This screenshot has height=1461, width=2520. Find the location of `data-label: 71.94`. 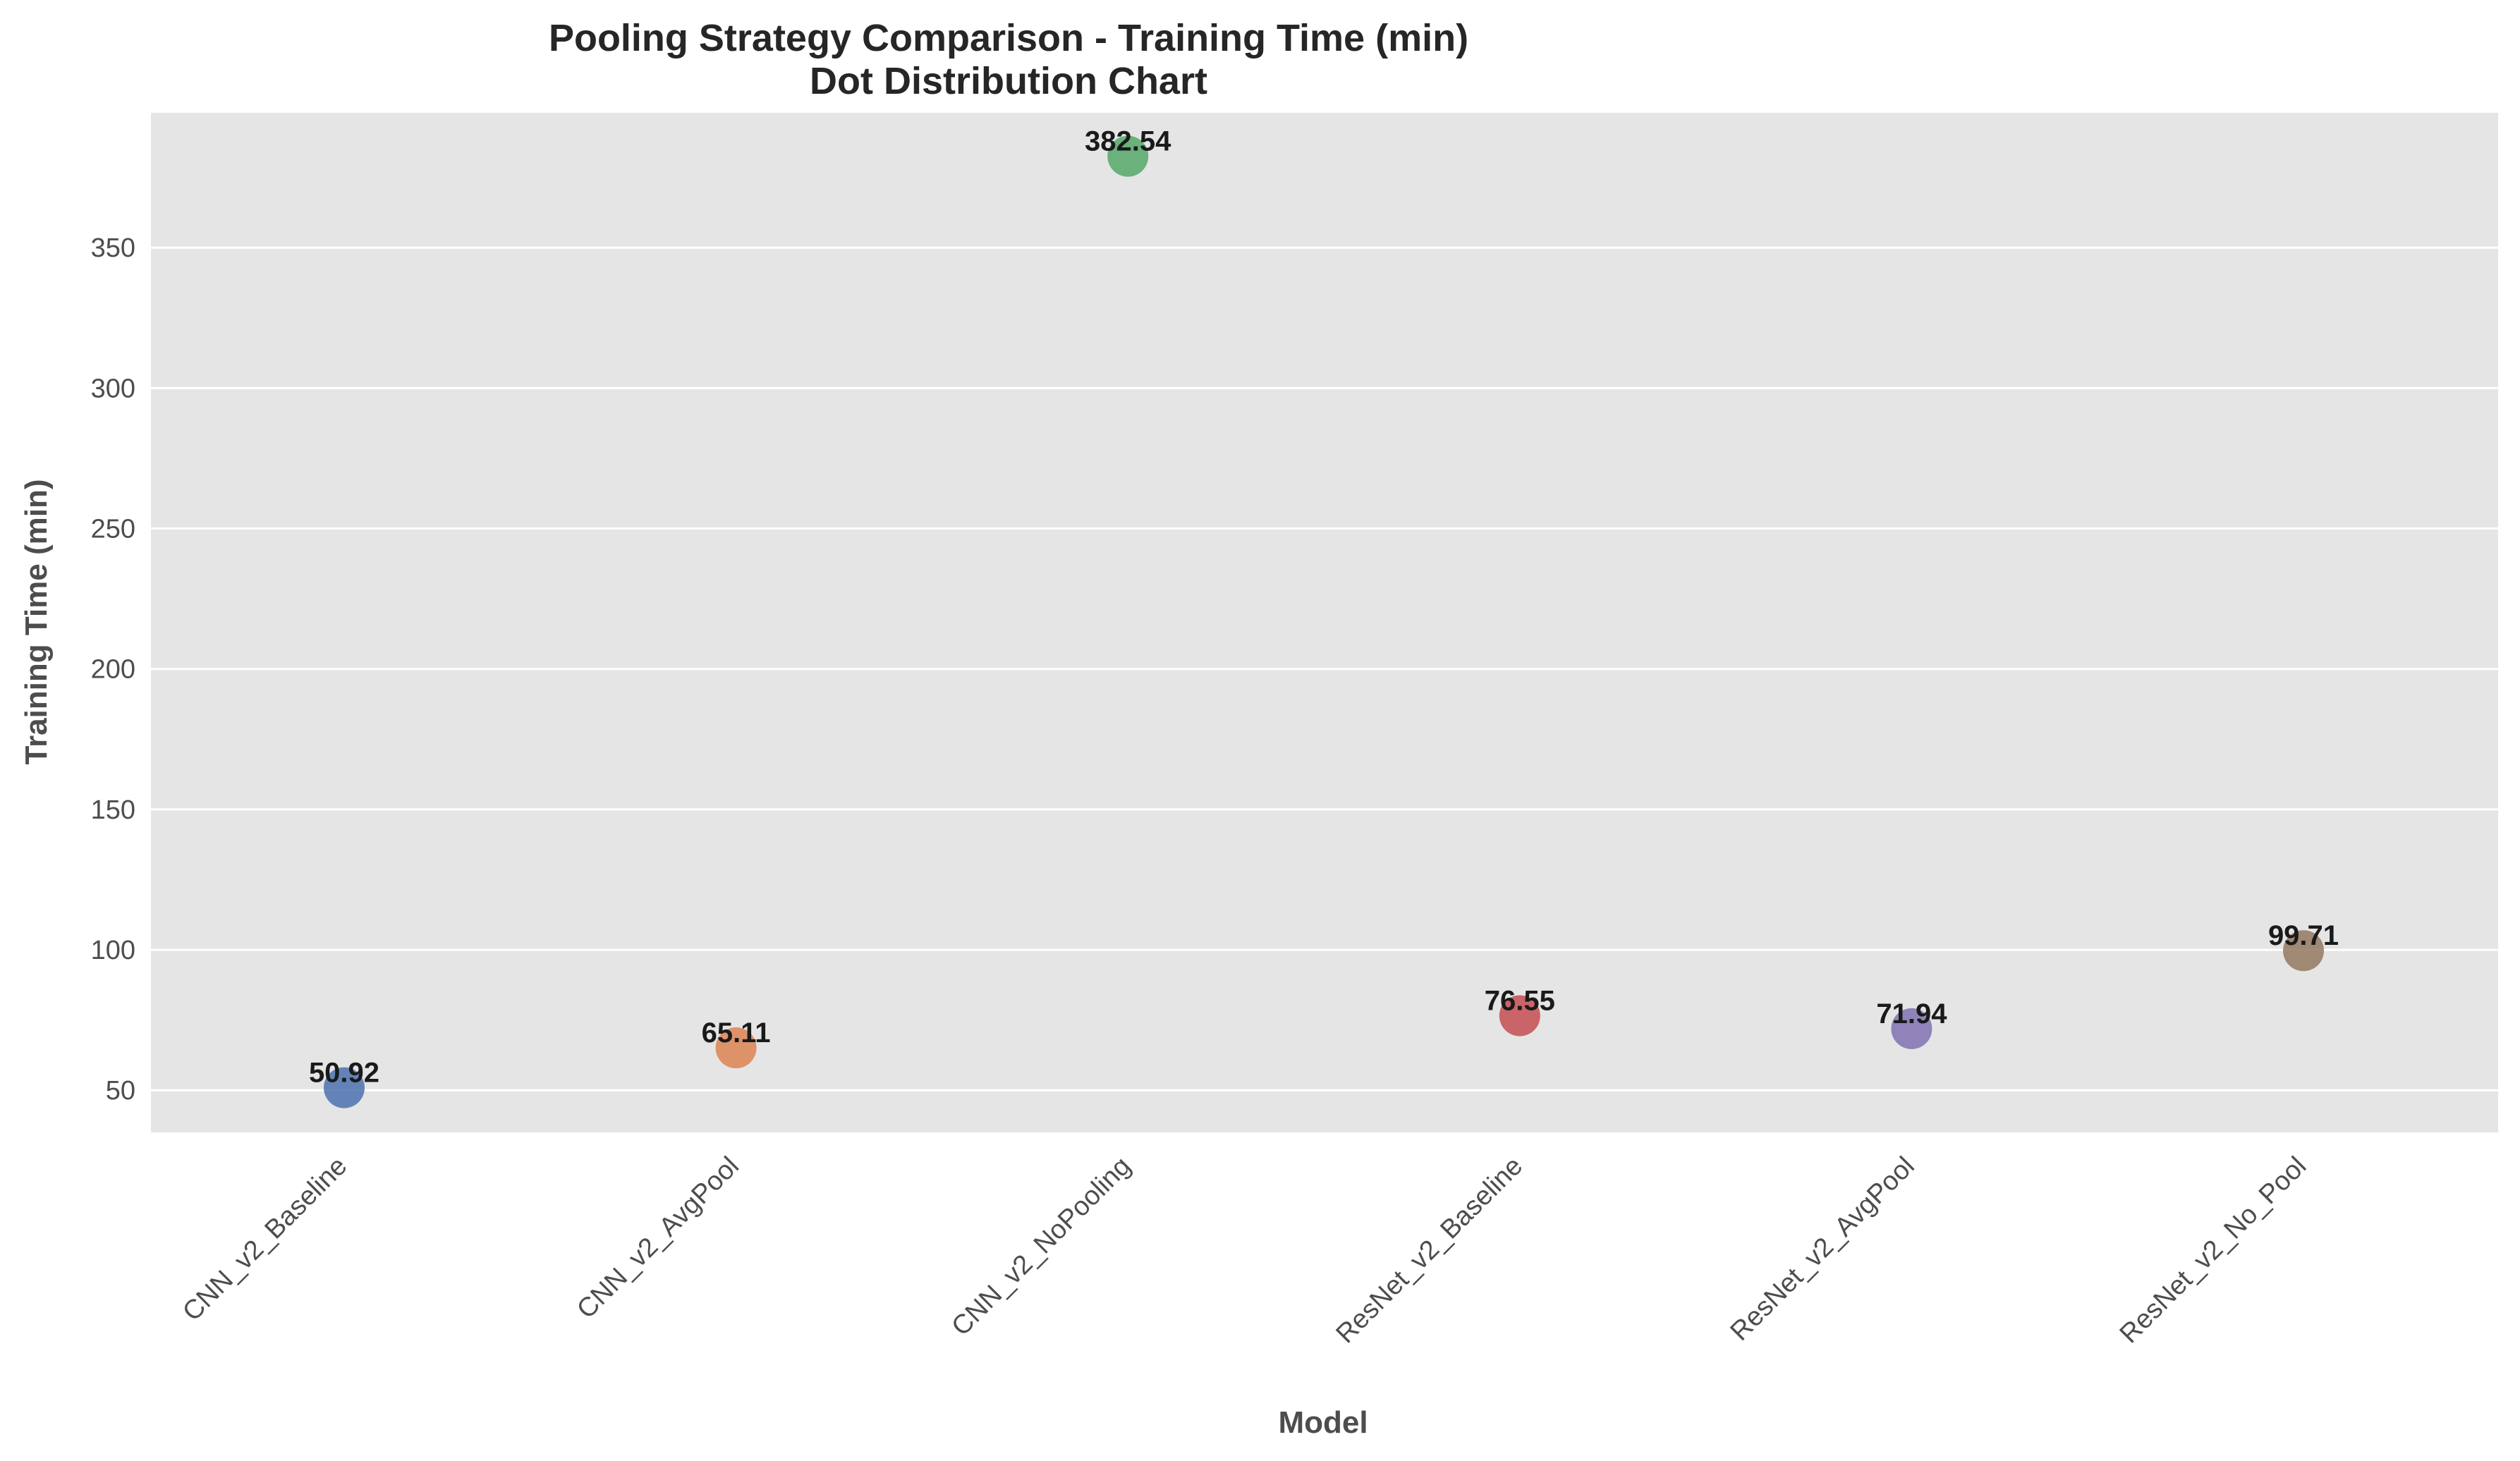

data-label: 71.94 is located at coordinates (1912, 1013).